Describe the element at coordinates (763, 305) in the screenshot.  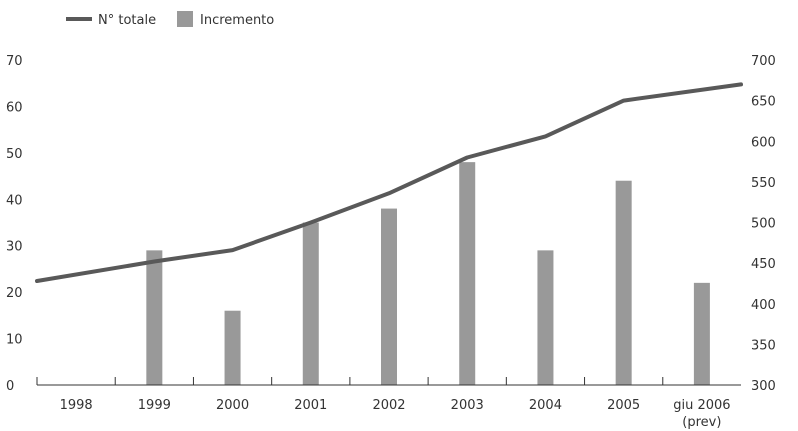
I see `right-tick-label: 400` at that location.